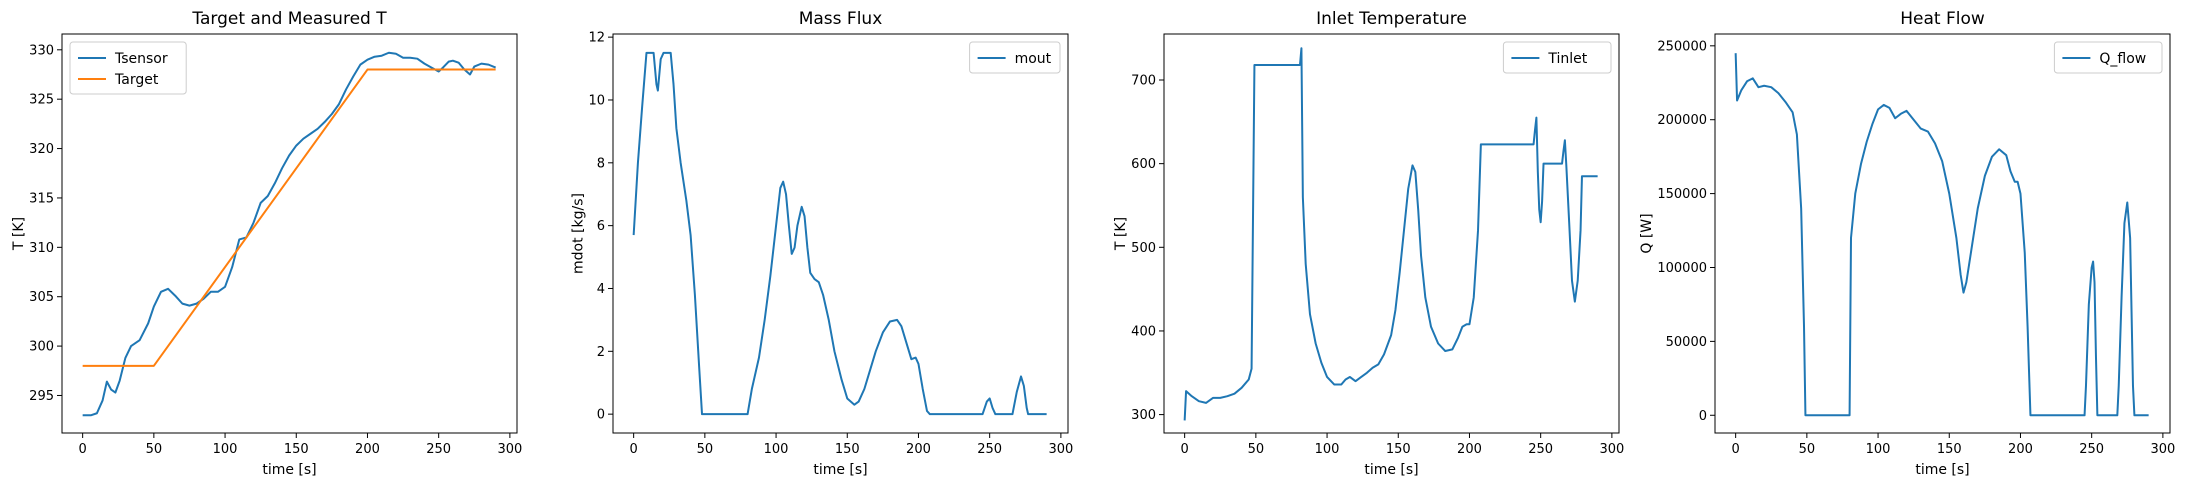 This screenshot has width=2188, height=490. I want to click on legend: mout, so click(1015, 57).